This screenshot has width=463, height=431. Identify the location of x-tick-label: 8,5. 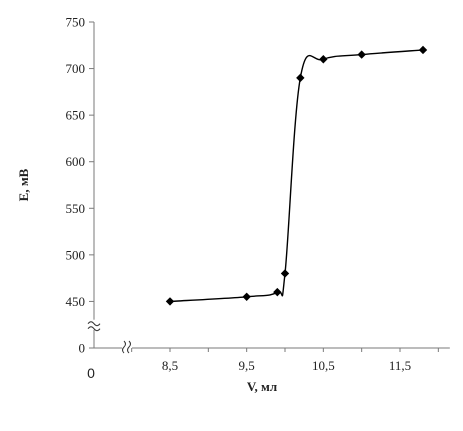
(170, 365).